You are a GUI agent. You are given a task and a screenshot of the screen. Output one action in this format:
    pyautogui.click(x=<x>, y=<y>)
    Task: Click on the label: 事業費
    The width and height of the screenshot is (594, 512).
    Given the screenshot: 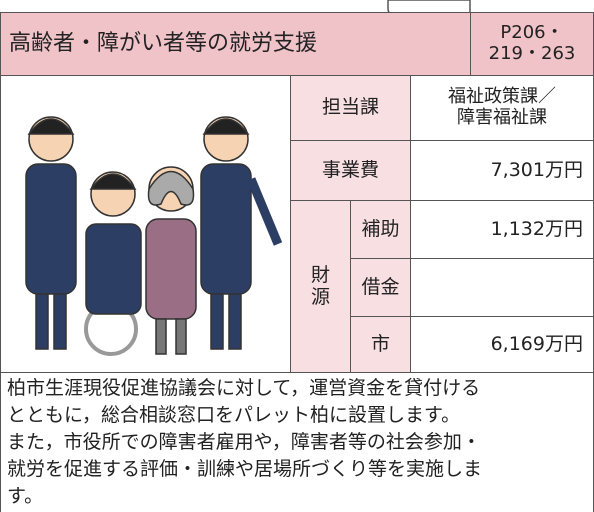 What is the action you would take?
    pyautogui.click(x=350, y=170)
    